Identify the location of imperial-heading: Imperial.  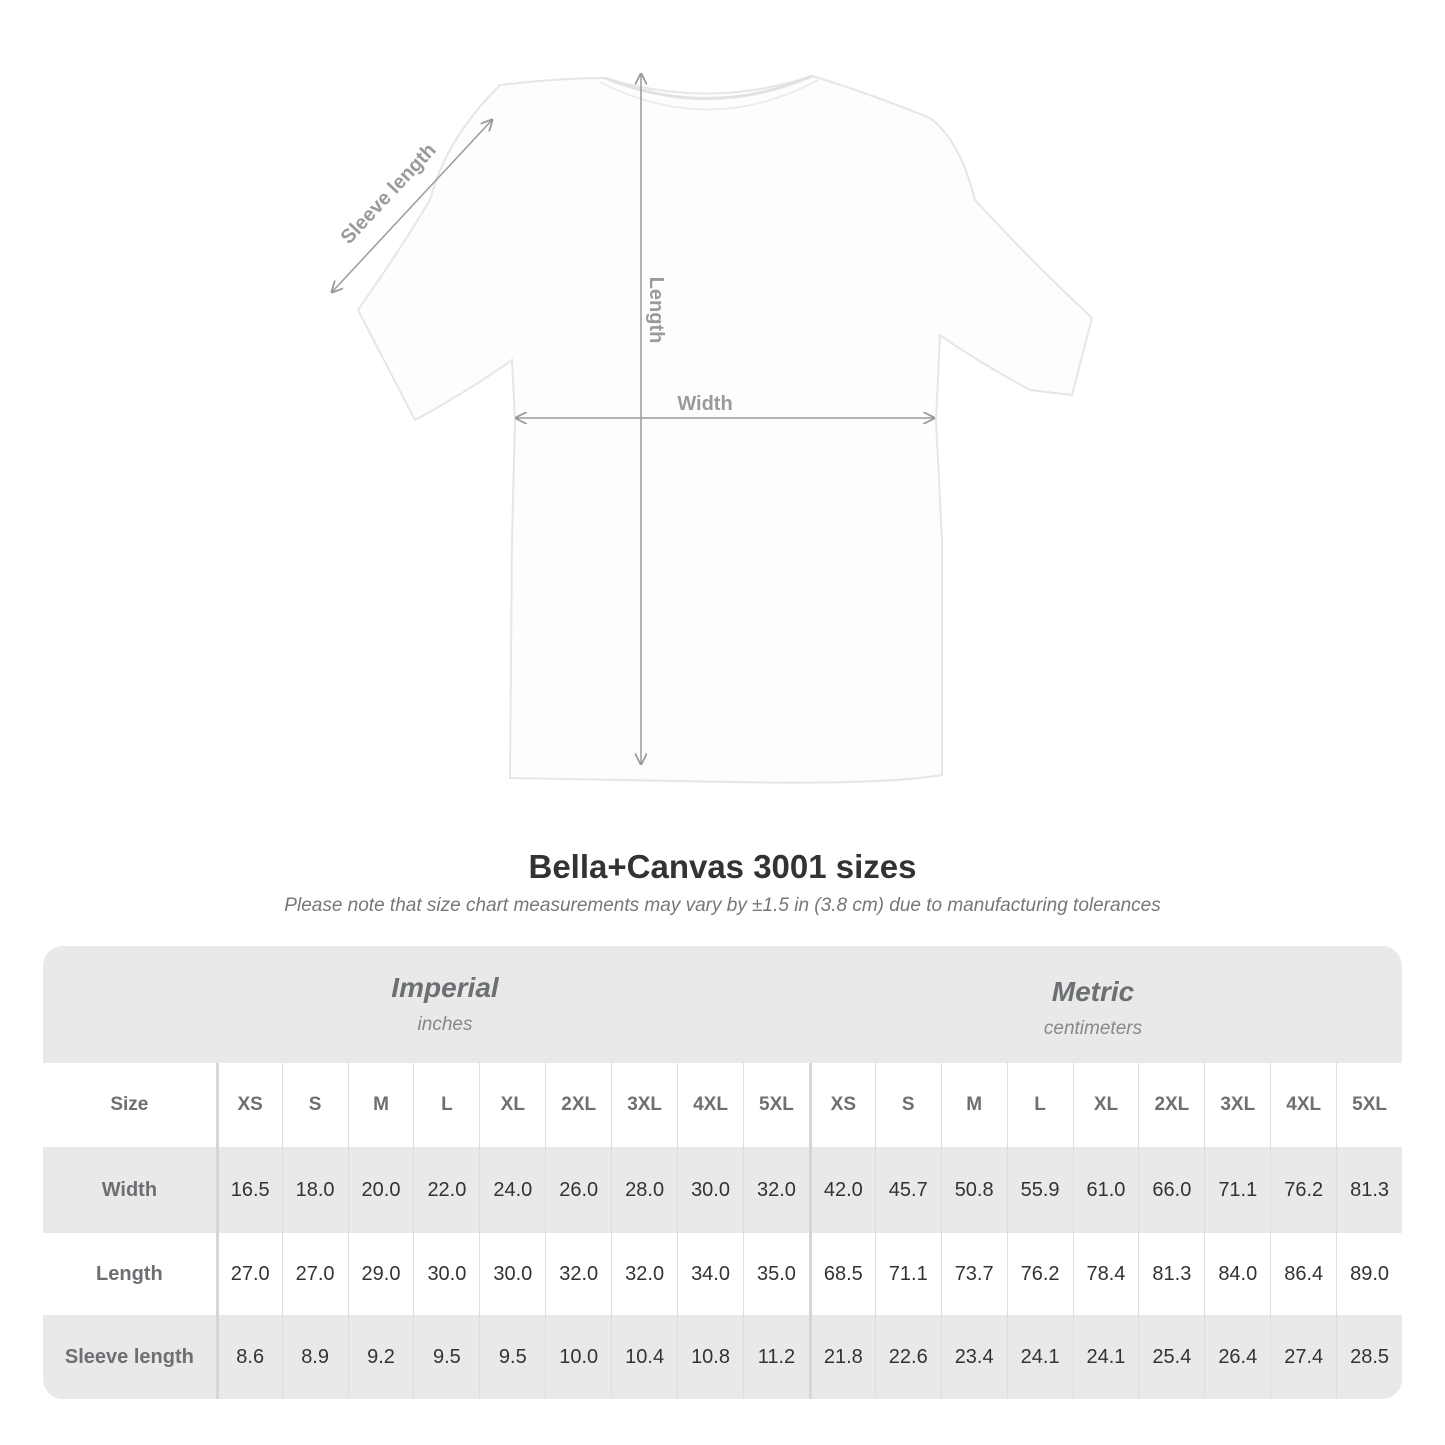
(445, 987).